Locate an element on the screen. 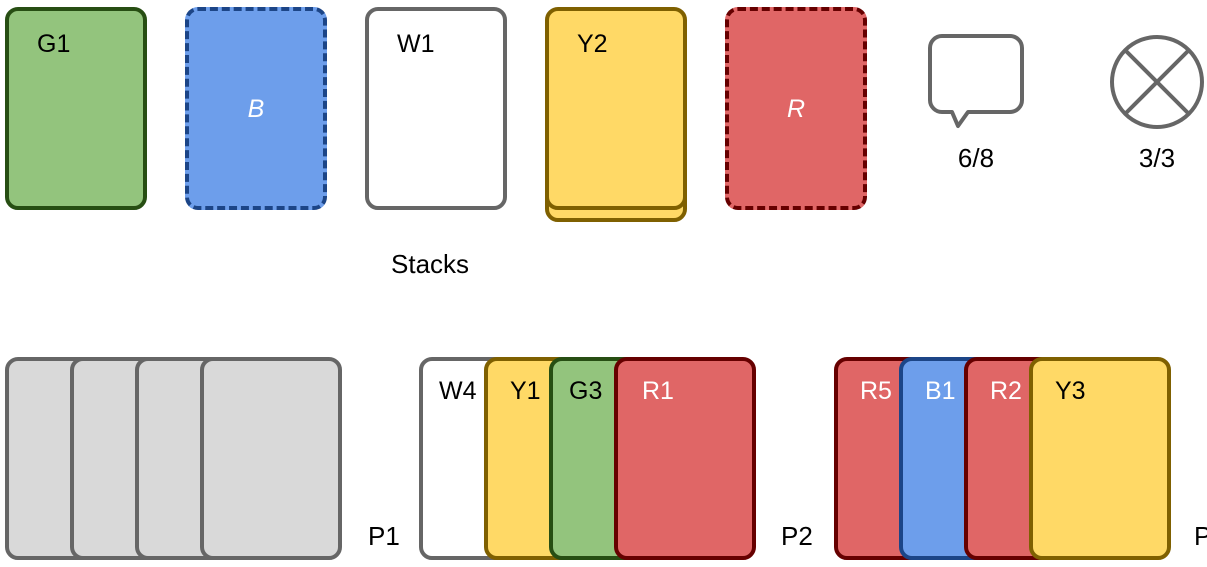 This screenshot has width=1207, height=567. card-label: B is located at coordinates (256, 109).